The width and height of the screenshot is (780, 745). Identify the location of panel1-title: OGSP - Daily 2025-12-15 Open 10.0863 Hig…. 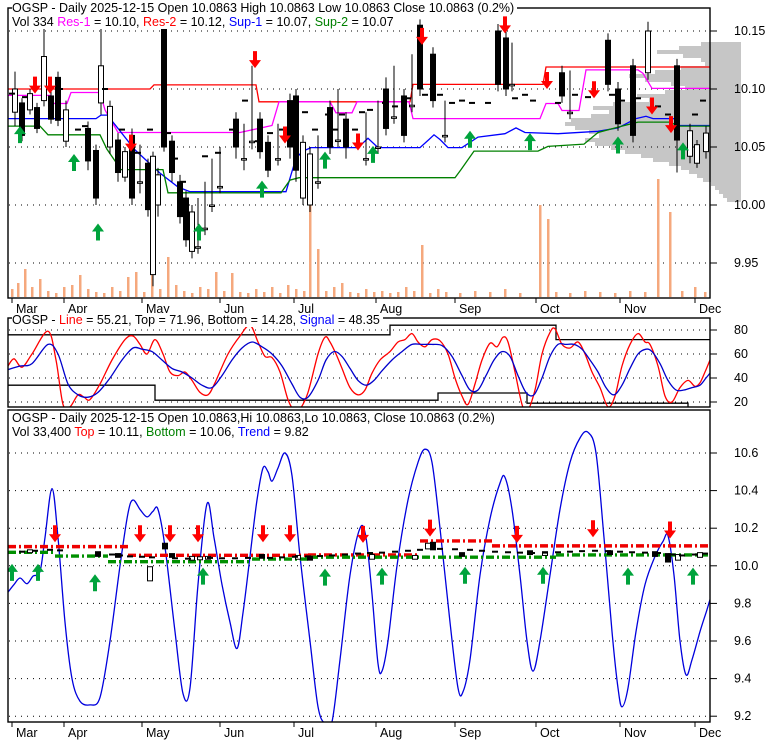
(265, 8).